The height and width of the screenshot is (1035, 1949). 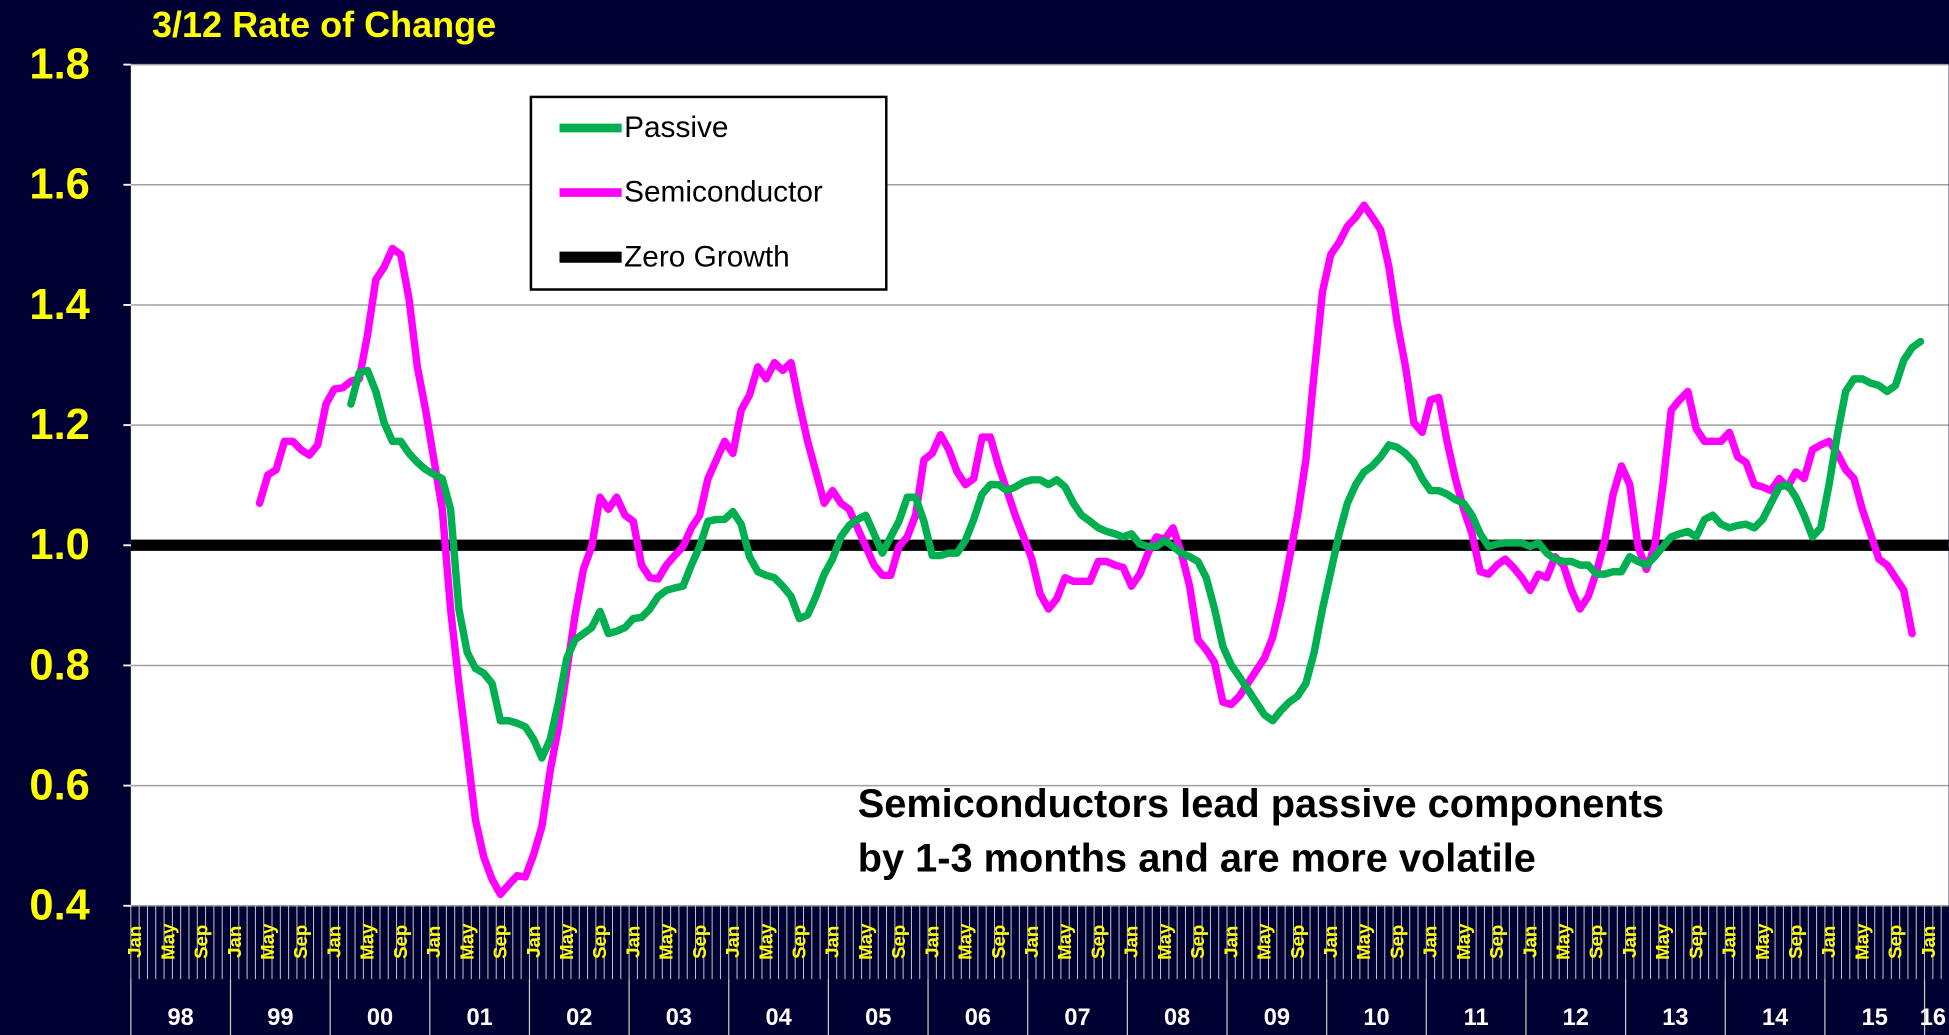 I want to click on annotation: Semiconductors lead passive components, so click(x=1261, y=804).